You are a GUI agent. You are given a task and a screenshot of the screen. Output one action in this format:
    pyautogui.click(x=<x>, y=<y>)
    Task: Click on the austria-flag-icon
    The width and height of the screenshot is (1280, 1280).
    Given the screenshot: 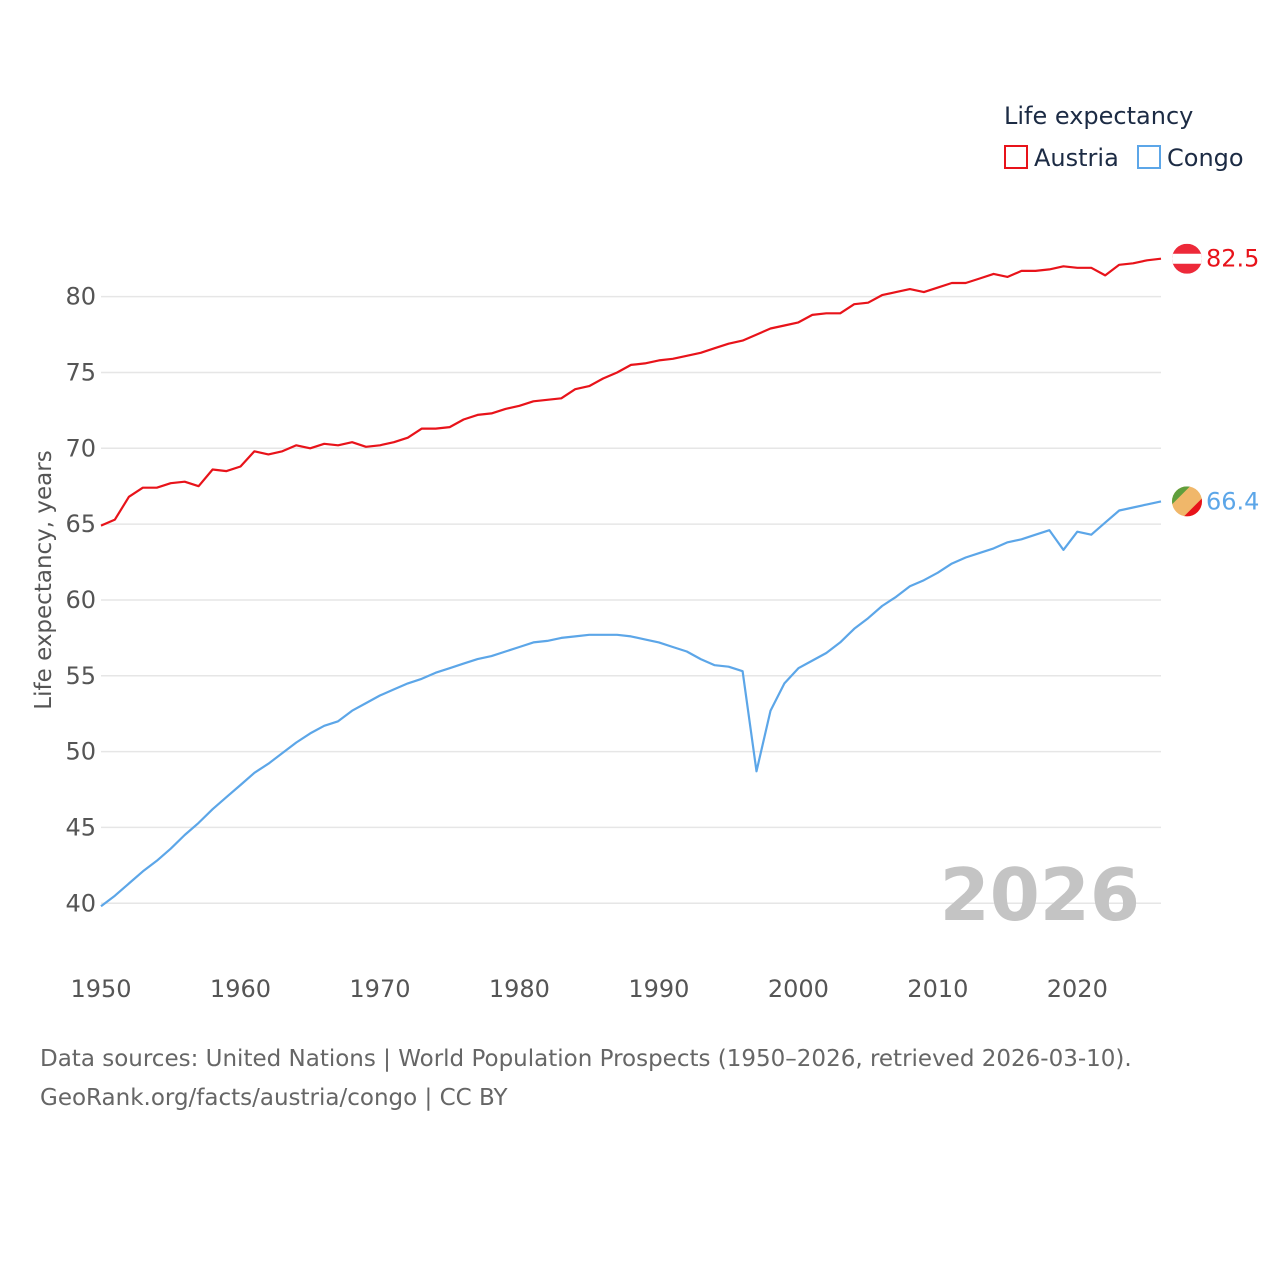 What is the action you would take?
    pyautogui.click(x=1187, y=258)
    